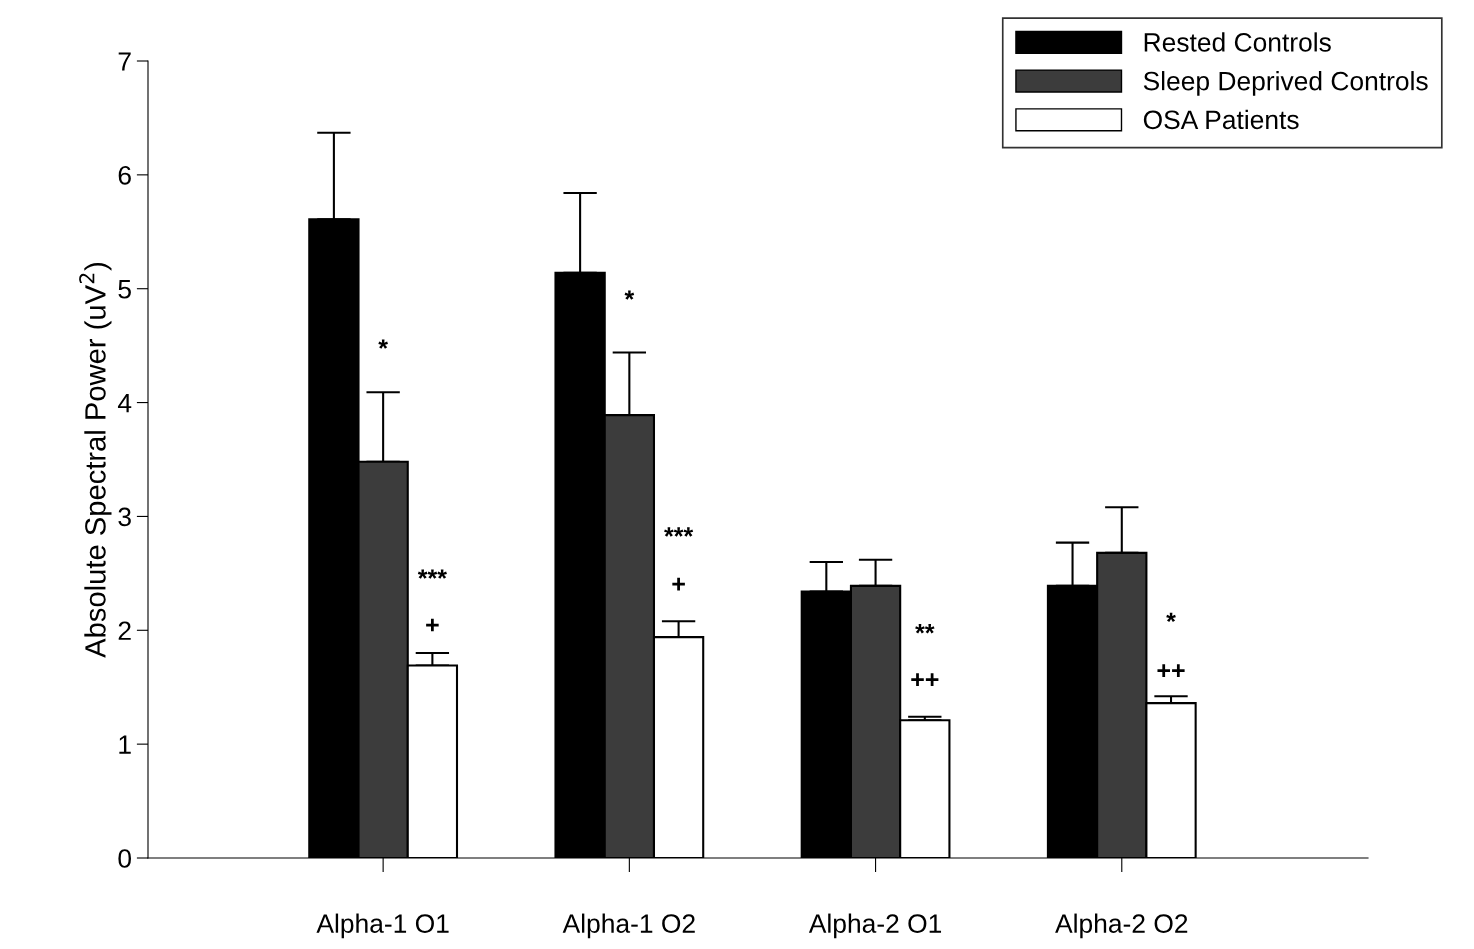  Describe the element at coordinates (124, 61) in the screenshot. I see `y-tick-label: 7` at that location.